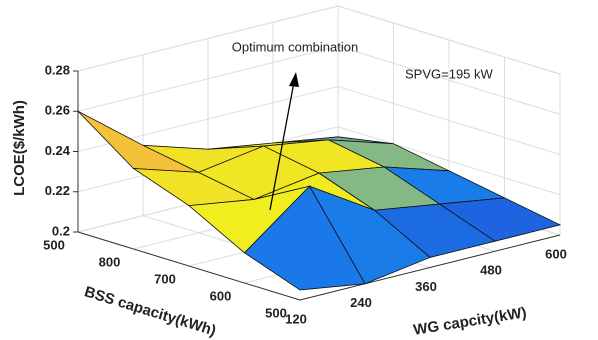  I want to click on x-tick-label: 240, so click(361, 302).